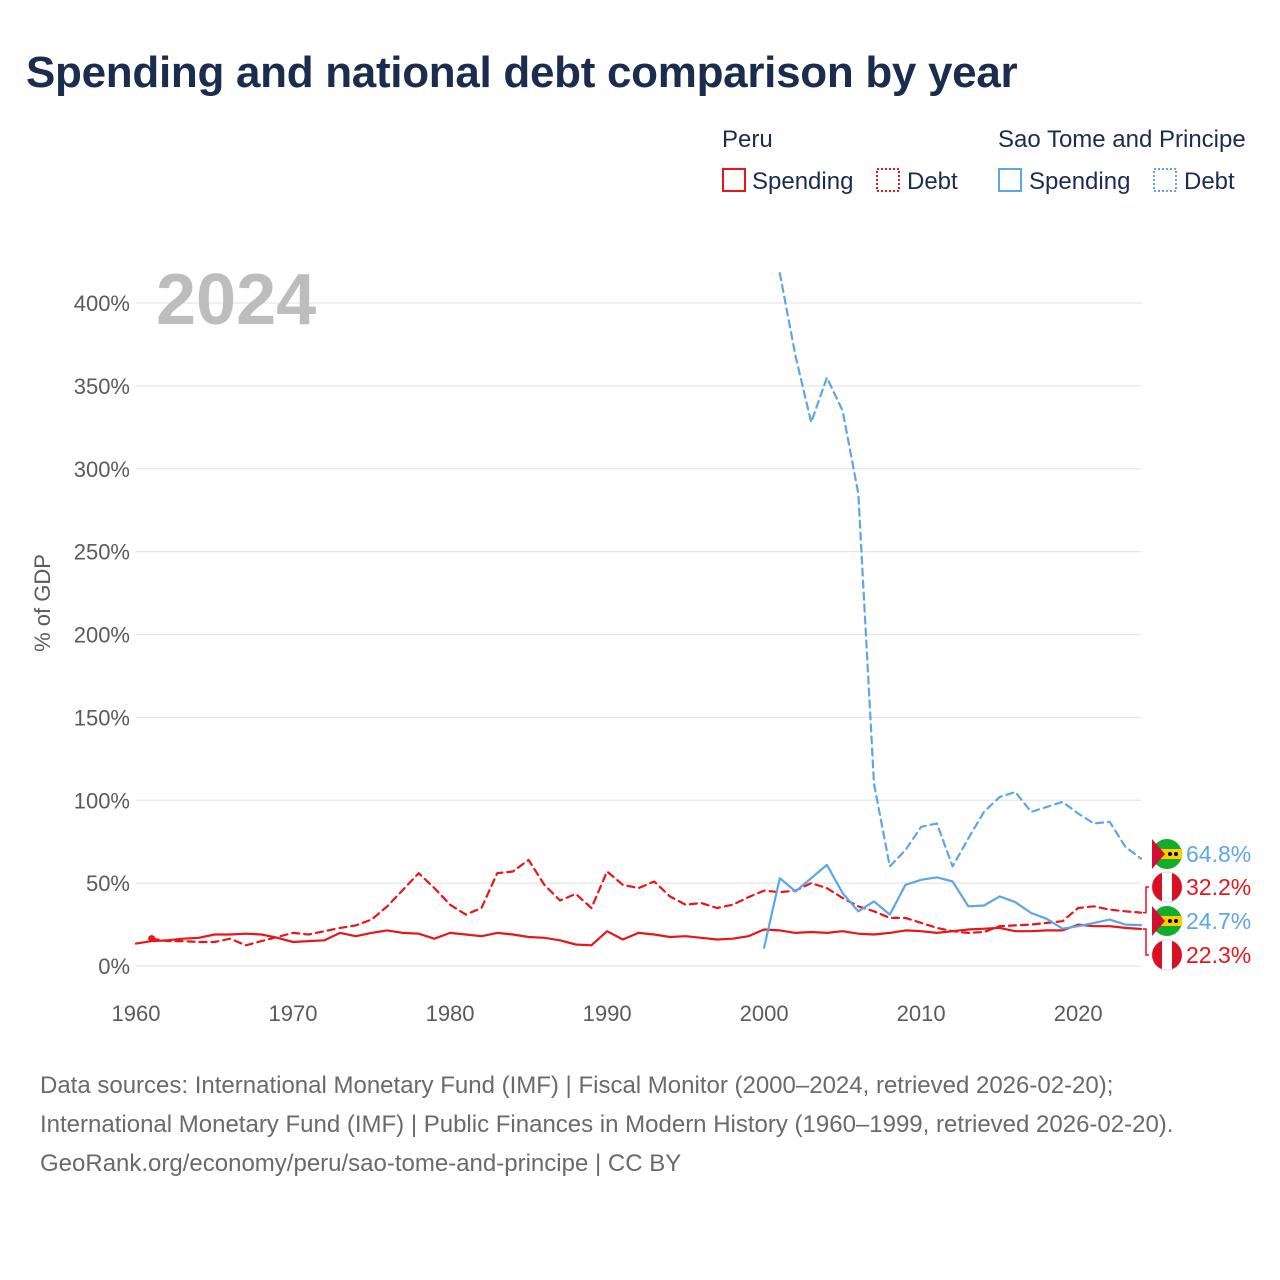 This screenshot has width=1280, height=1280. What do you see at coordinates (42, 603) in the screenshot?
I see `y-axis-title: % of GDP` at bounding box center [42, 603].